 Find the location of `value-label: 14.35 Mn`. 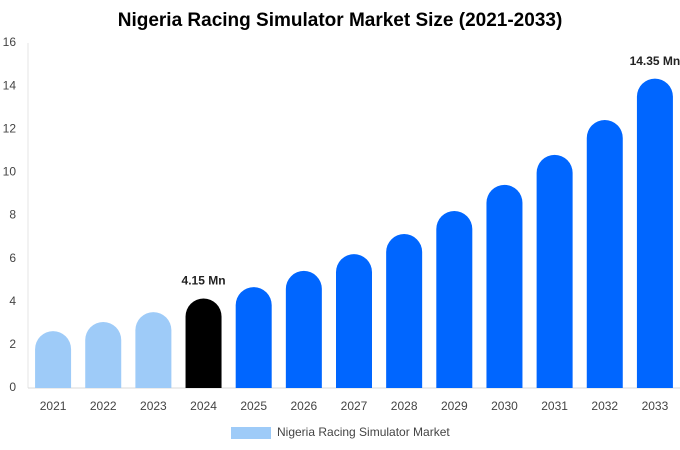

value-label: 14.35 Mn is located at coordinates (655, 61).